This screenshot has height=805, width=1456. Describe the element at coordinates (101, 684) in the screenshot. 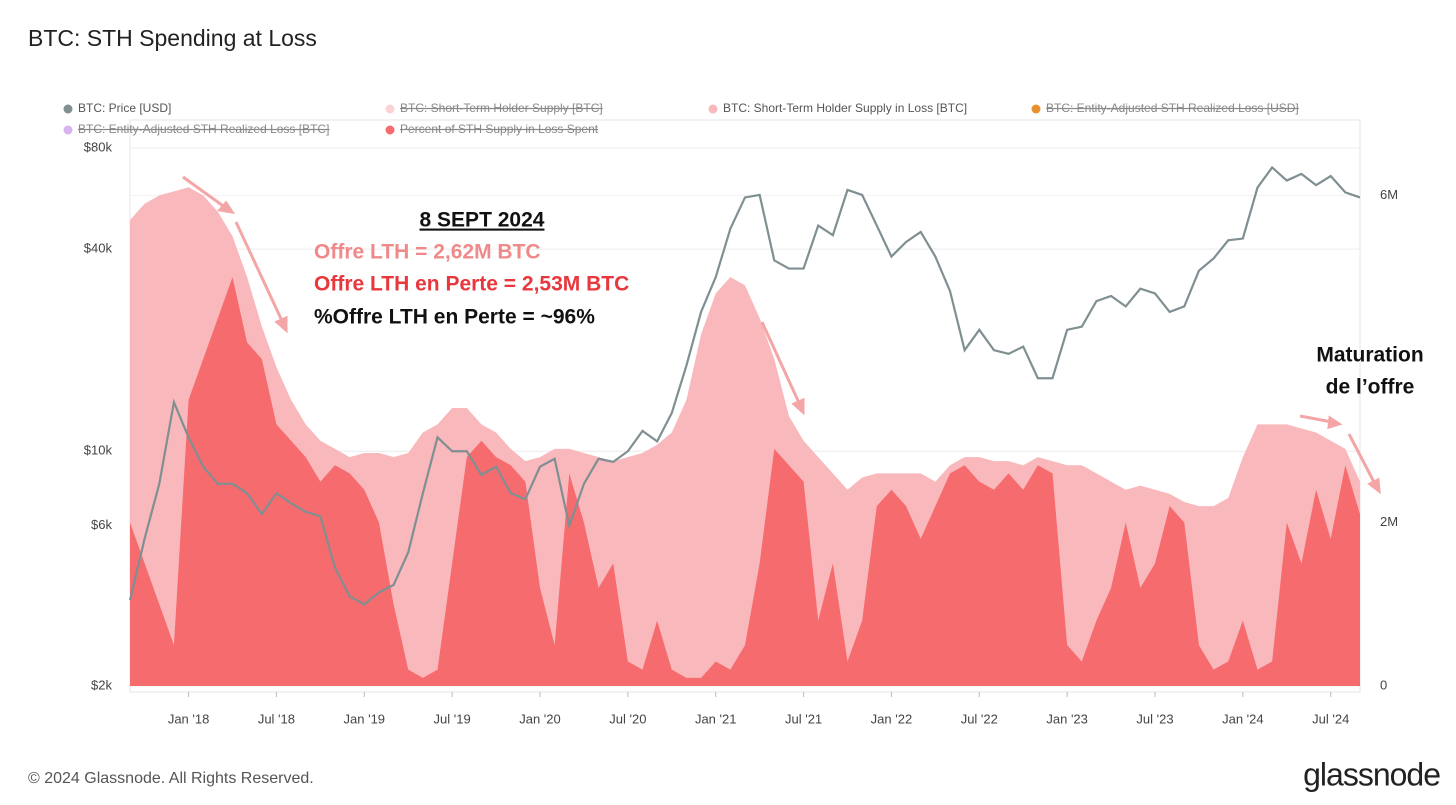

I see `y-tick-label: $2k` at that location.